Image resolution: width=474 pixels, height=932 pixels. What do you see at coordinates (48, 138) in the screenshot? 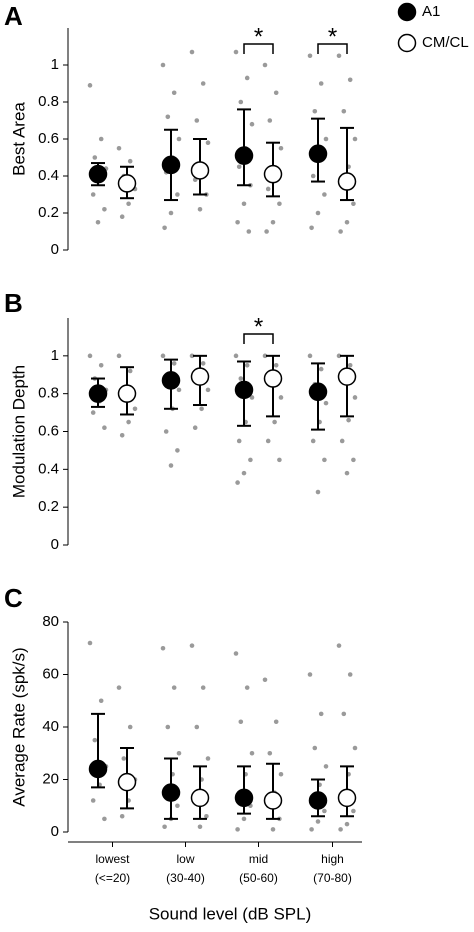
I see `y-tick-label: 0.6` at bounding box center [48, 138].